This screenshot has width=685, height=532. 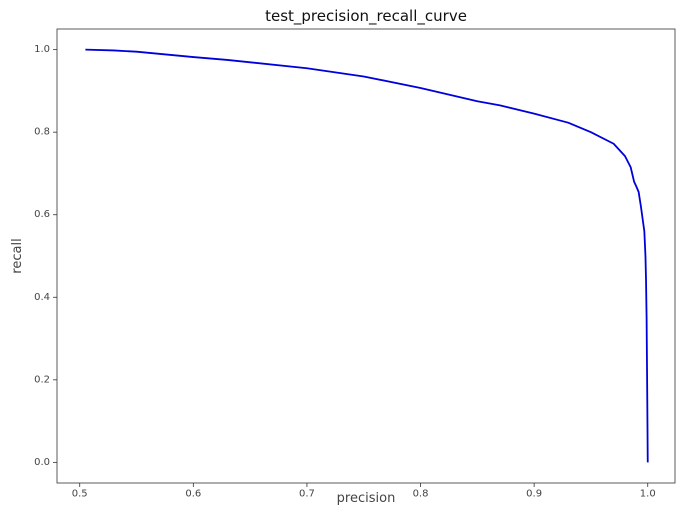 I want to click on x-tick-label: 0.7, so click(x=307, y=493).